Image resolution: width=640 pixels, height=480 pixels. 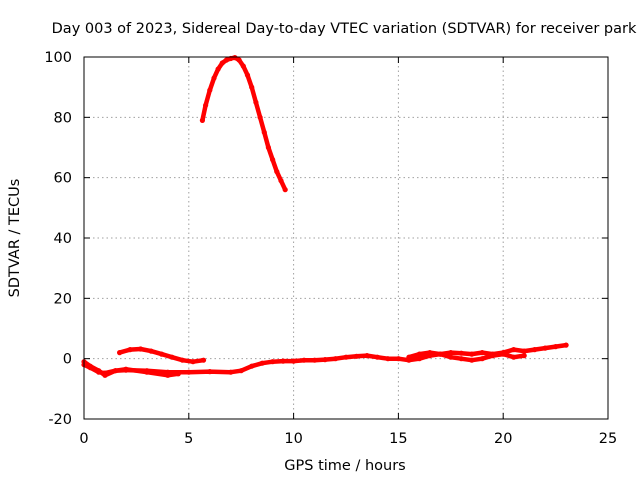 I want to click on y-tick-label: 80, so click(x=63, y=118).